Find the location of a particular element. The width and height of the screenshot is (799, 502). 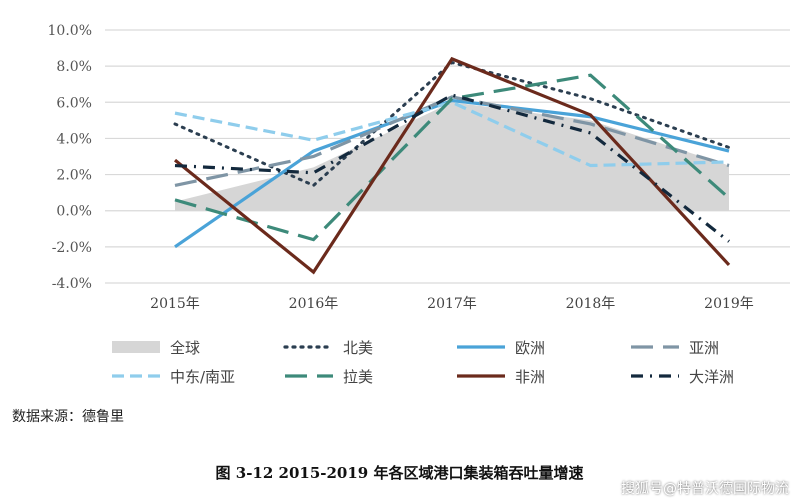

data-source: 数据来源：德鲁里 is located at coordinates (68, 417).